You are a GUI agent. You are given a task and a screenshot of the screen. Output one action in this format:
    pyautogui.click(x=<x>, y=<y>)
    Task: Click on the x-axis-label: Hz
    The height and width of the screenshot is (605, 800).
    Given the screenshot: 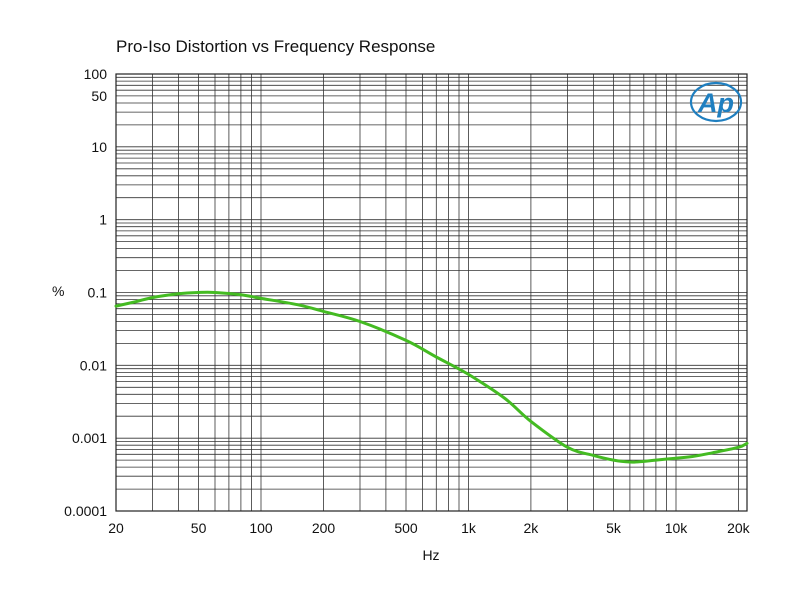 What is the action you would take?
    pyautogui.click(x=430, y=555)
    